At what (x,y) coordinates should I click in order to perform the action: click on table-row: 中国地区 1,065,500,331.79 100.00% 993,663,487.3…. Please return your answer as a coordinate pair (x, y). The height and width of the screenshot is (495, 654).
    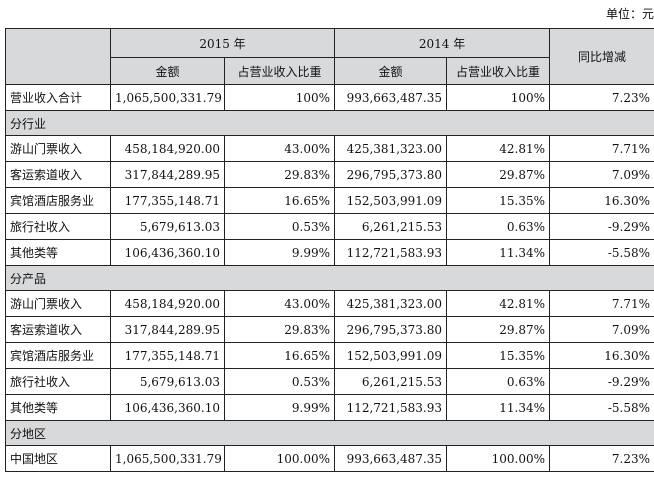
    Looking at the image, I should click on (329, 458).